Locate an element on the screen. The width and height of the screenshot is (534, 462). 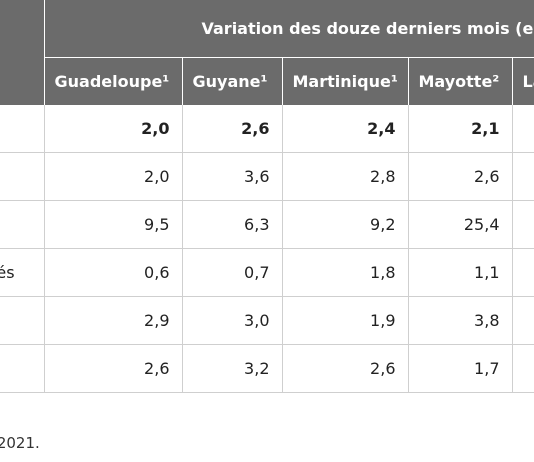
table-cell: 1,9 is located at coordinates (345, 320).